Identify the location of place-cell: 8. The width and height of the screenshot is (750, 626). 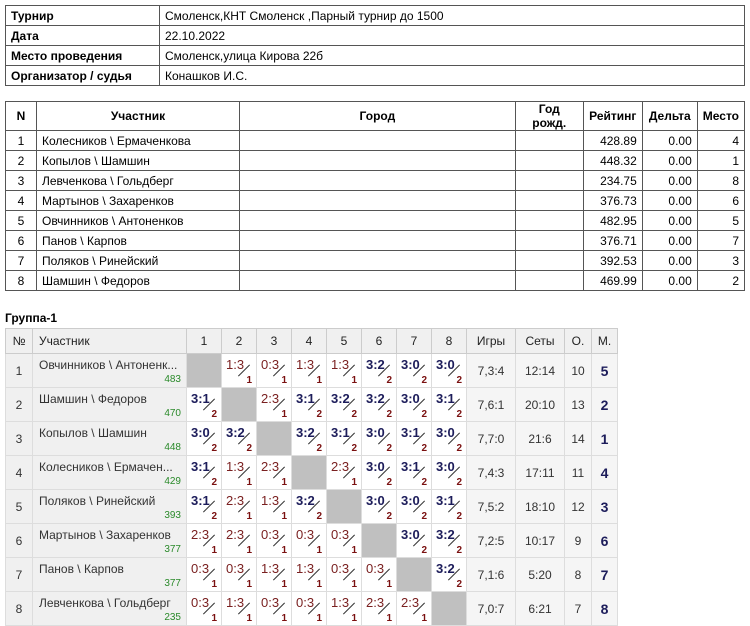
(604, 608).